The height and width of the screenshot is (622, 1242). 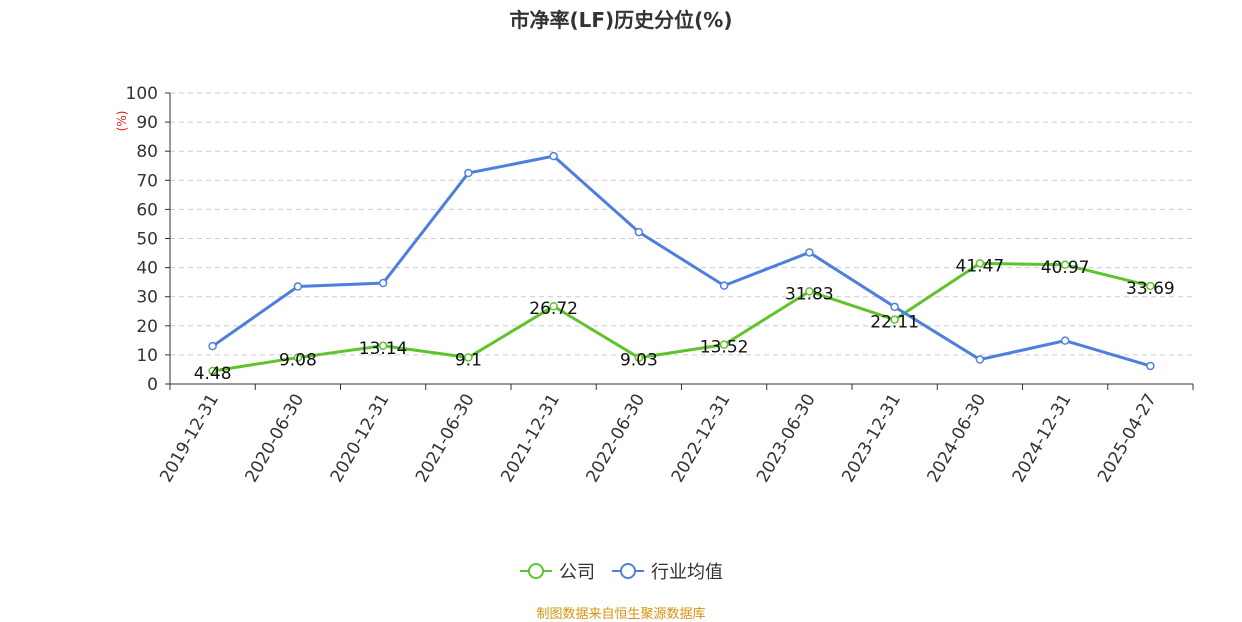 What do you see at coordinates (274, 439) in the screenshot?
I see `x-tick-label: 2020-06-30` at bounding box center [274, 439].